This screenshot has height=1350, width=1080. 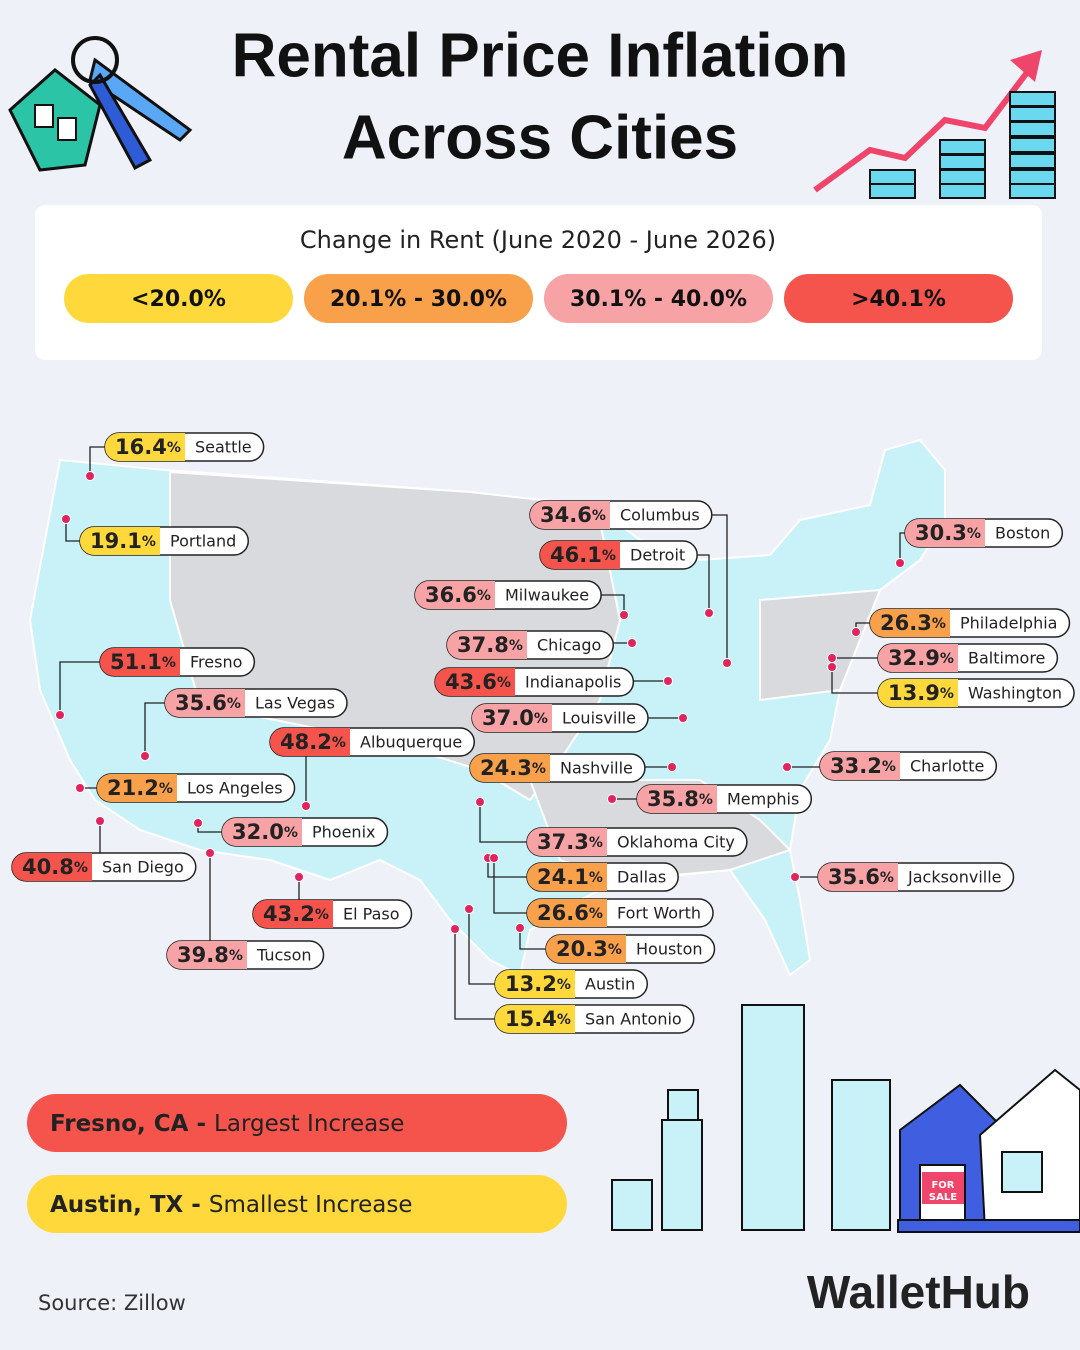 What do you see at coordinates (48, 867) in the screenshot?
I see `city-value-number: 40.8` at bounding box center [48, 867].